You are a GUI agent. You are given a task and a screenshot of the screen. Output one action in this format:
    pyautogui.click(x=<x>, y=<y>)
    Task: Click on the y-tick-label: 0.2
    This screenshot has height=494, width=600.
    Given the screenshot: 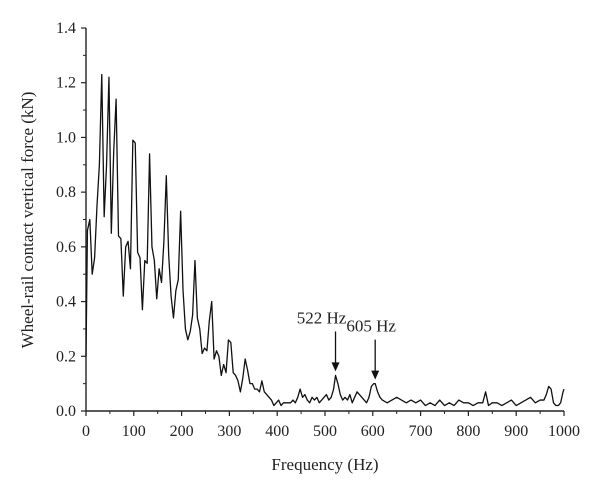 What is the action you would take?
    pyautogui.click(x=66, y=356)
    